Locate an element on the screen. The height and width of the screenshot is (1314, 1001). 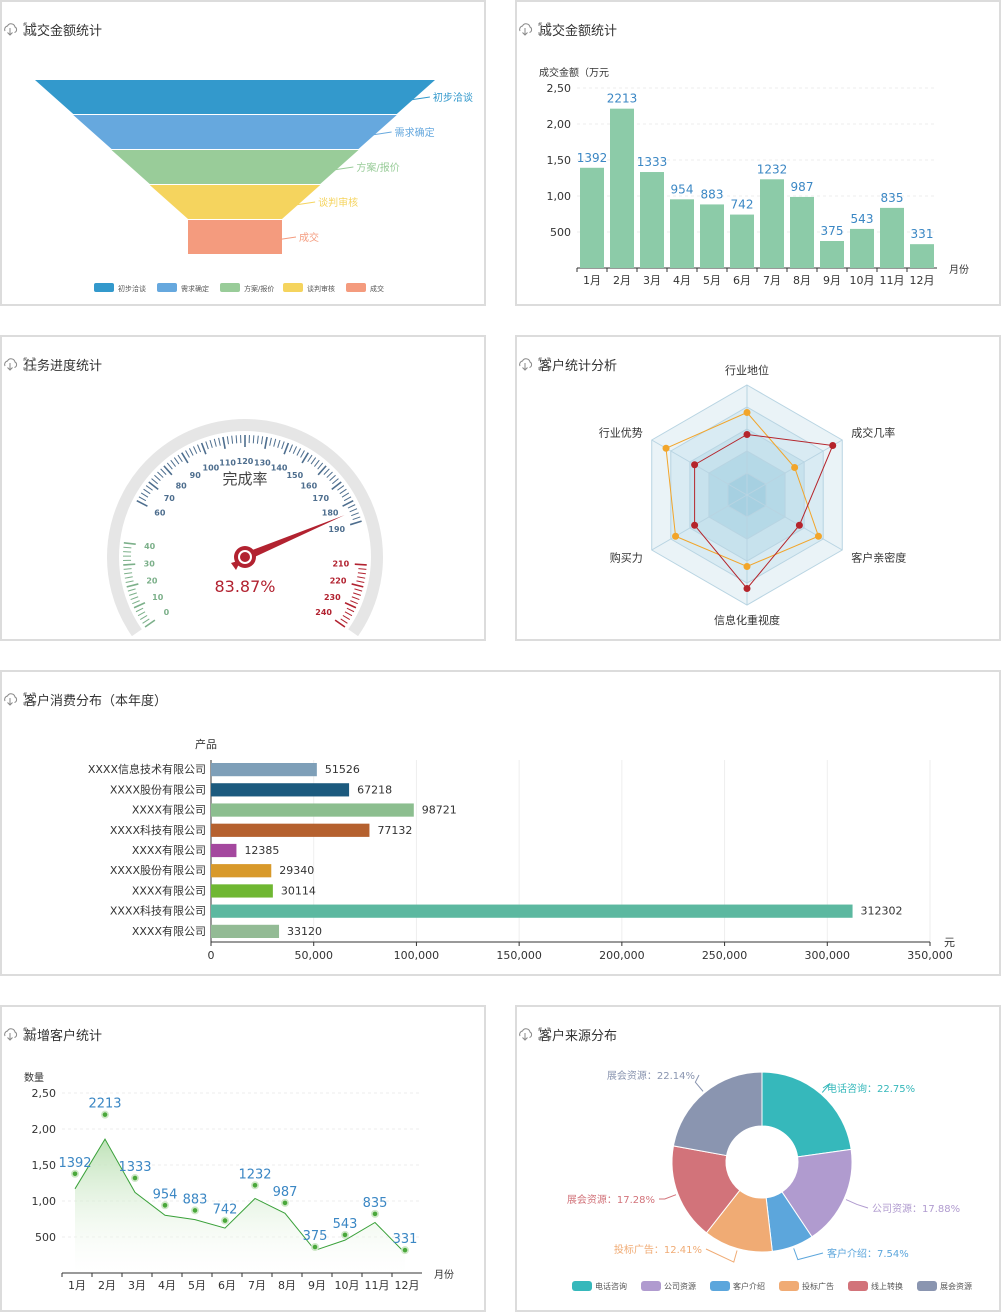
funnel-stage-label: 成交 is located at coordinates (309, 237).